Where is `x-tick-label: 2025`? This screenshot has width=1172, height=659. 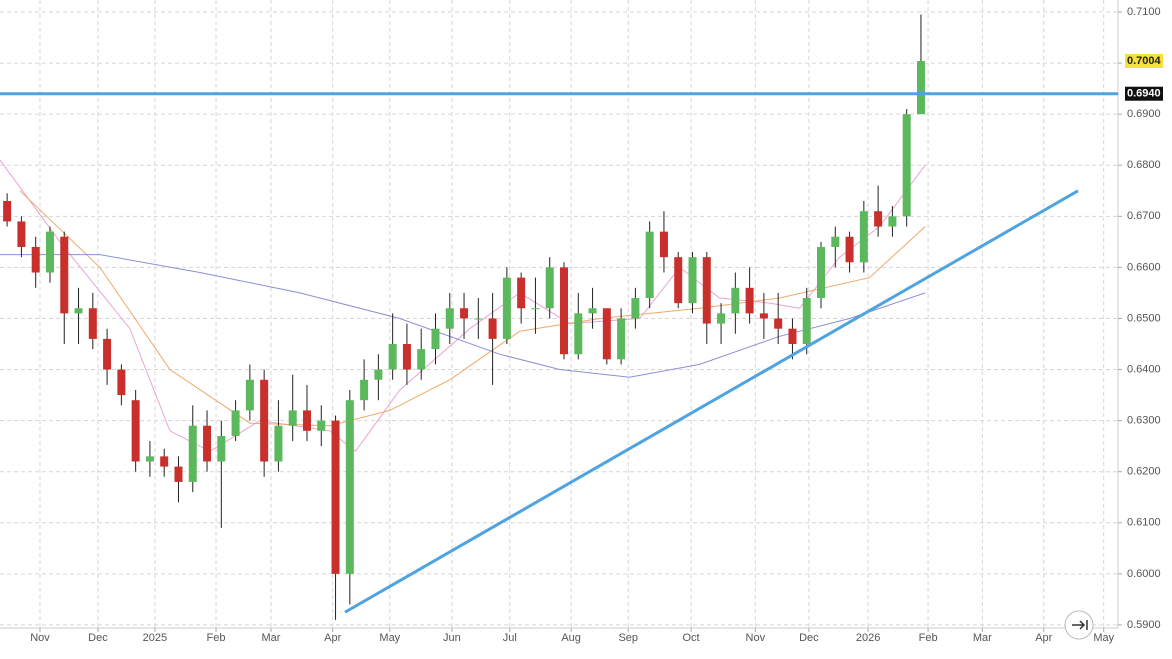 x-tick-label: 2025 is located at coordinates (155, 638).